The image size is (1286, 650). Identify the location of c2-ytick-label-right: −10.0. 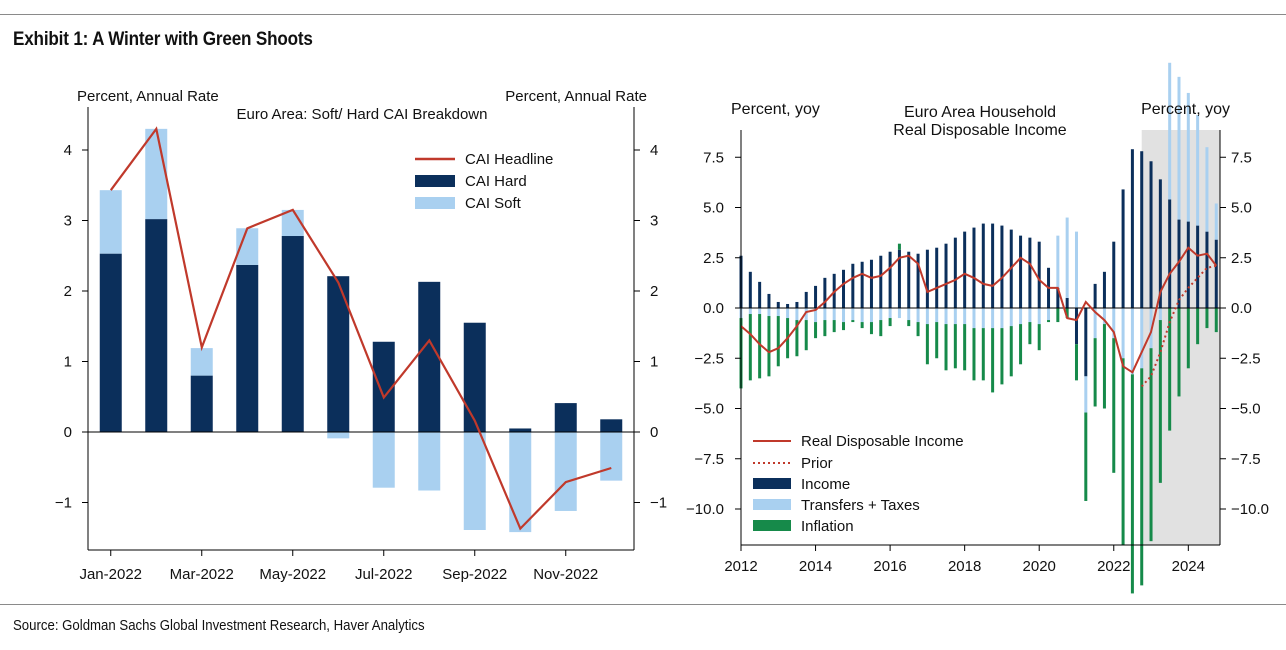
(1250, 509).